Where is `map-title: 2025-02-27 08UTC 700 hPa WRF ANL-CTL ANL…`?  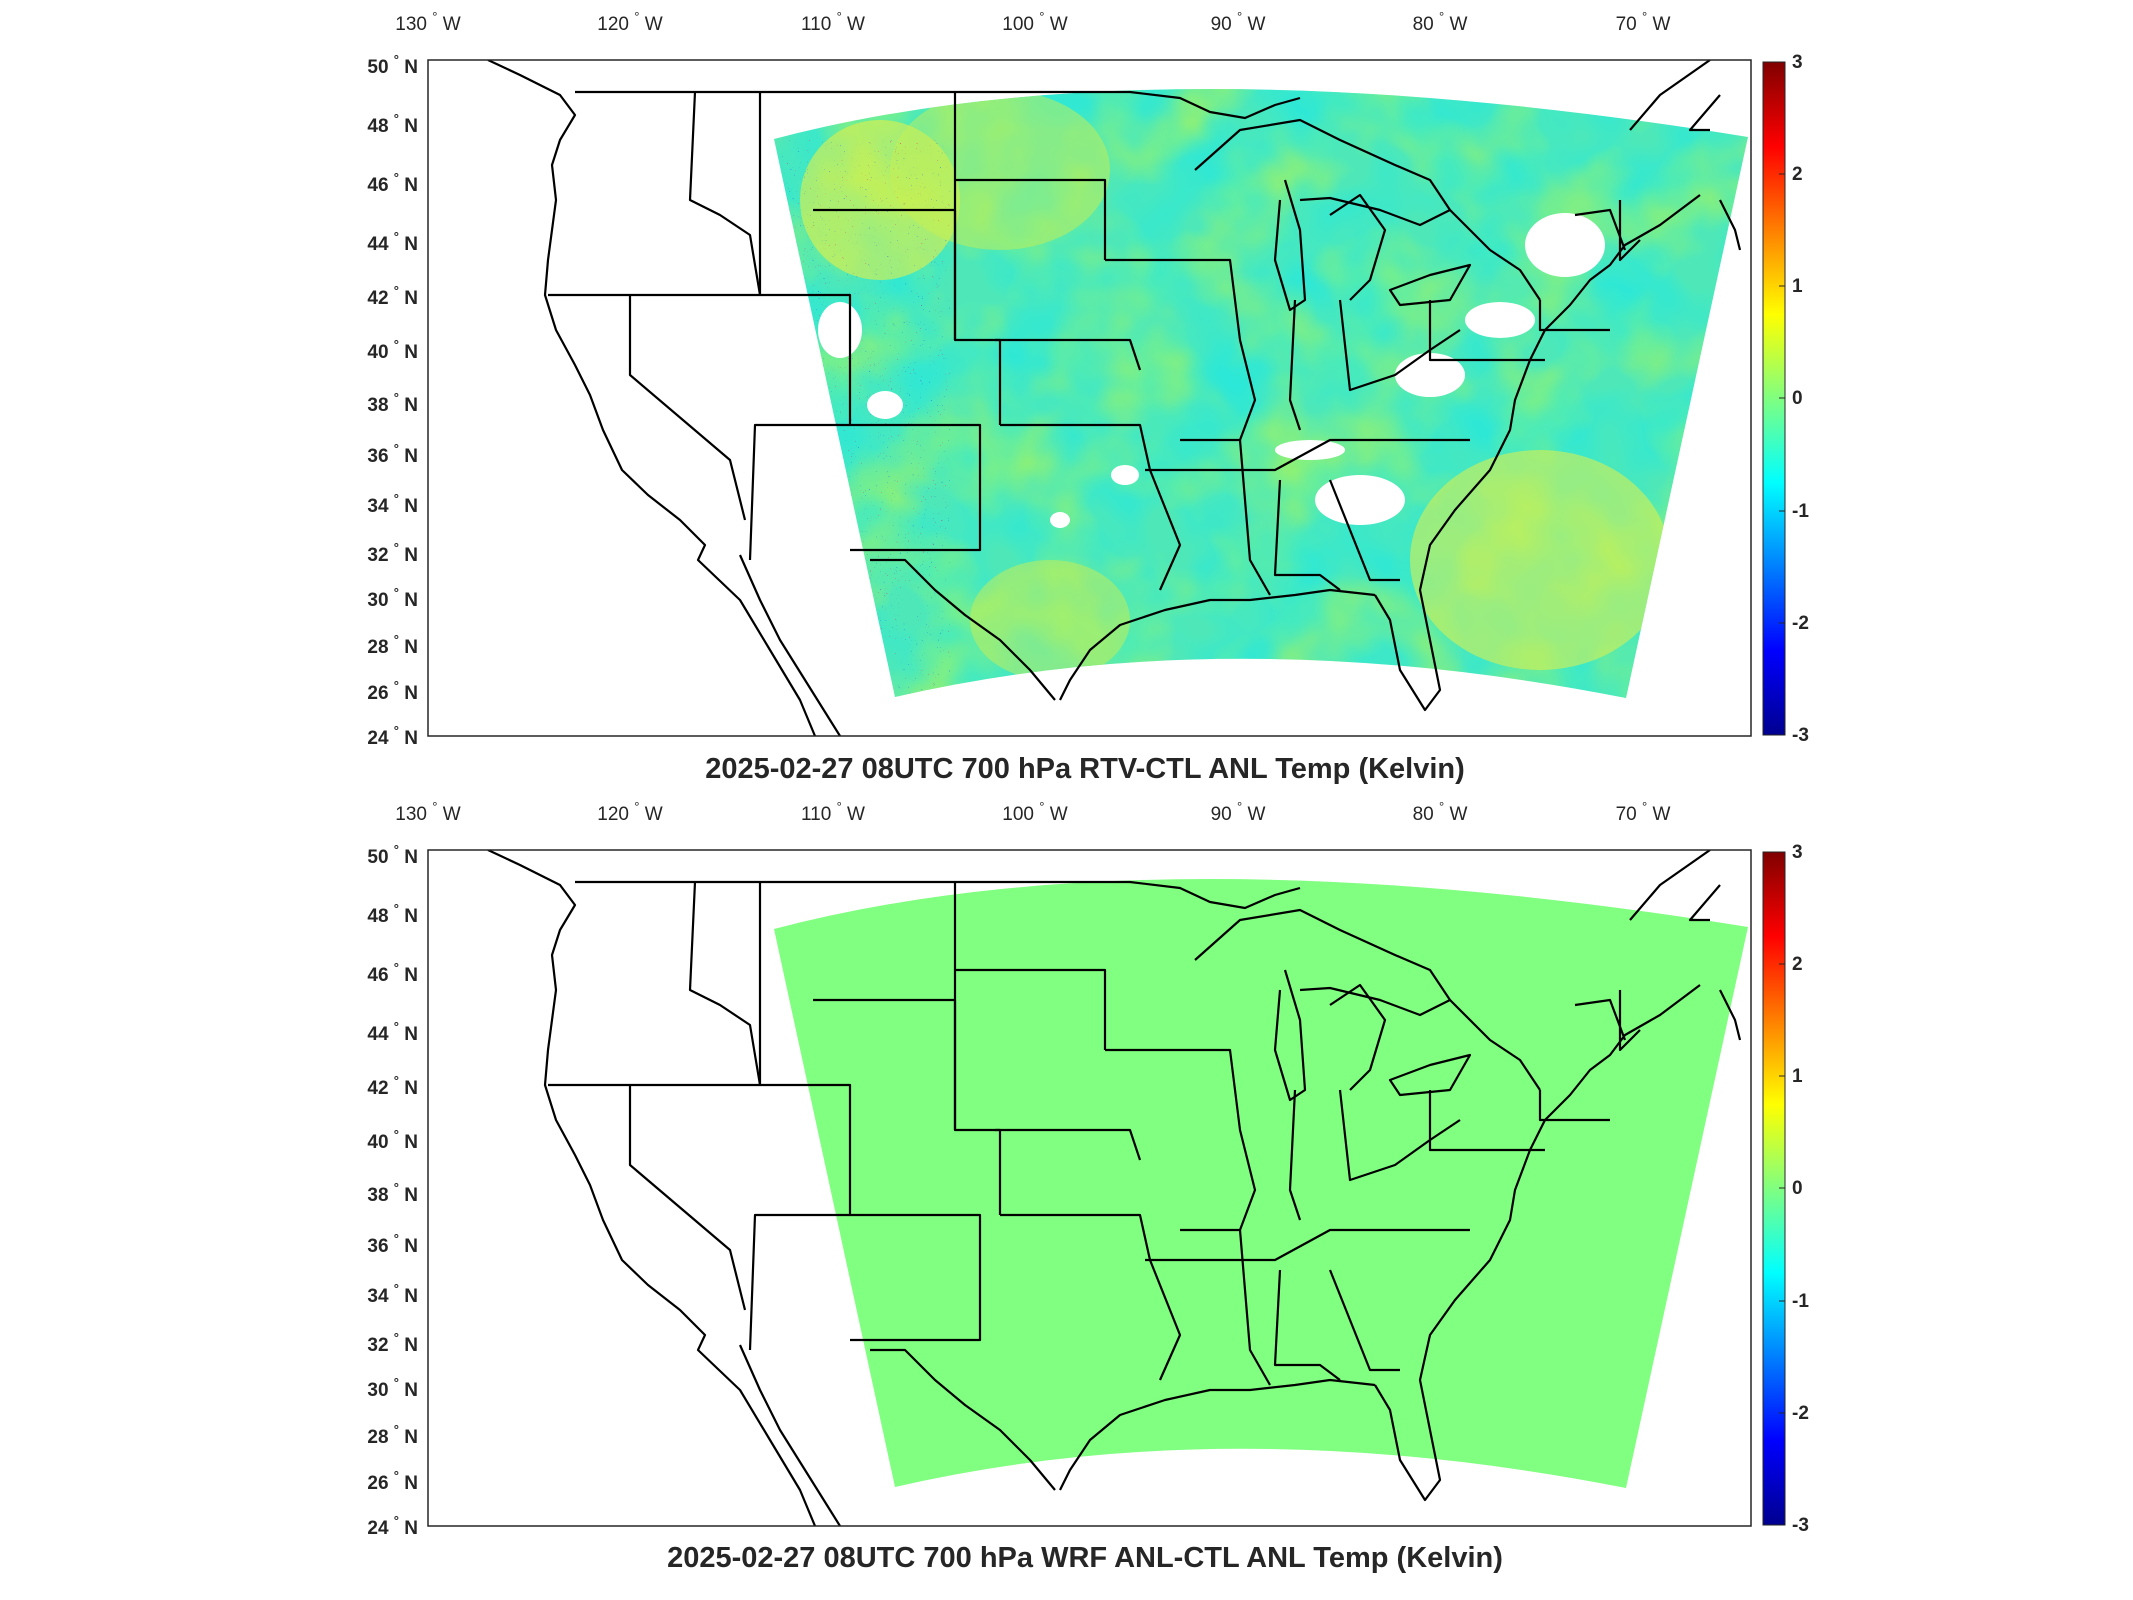 map-title: 2025-02-27 08UTC 700 hPa WRF ANL-CTL ANL… is located at coordinates (1085, 1558).